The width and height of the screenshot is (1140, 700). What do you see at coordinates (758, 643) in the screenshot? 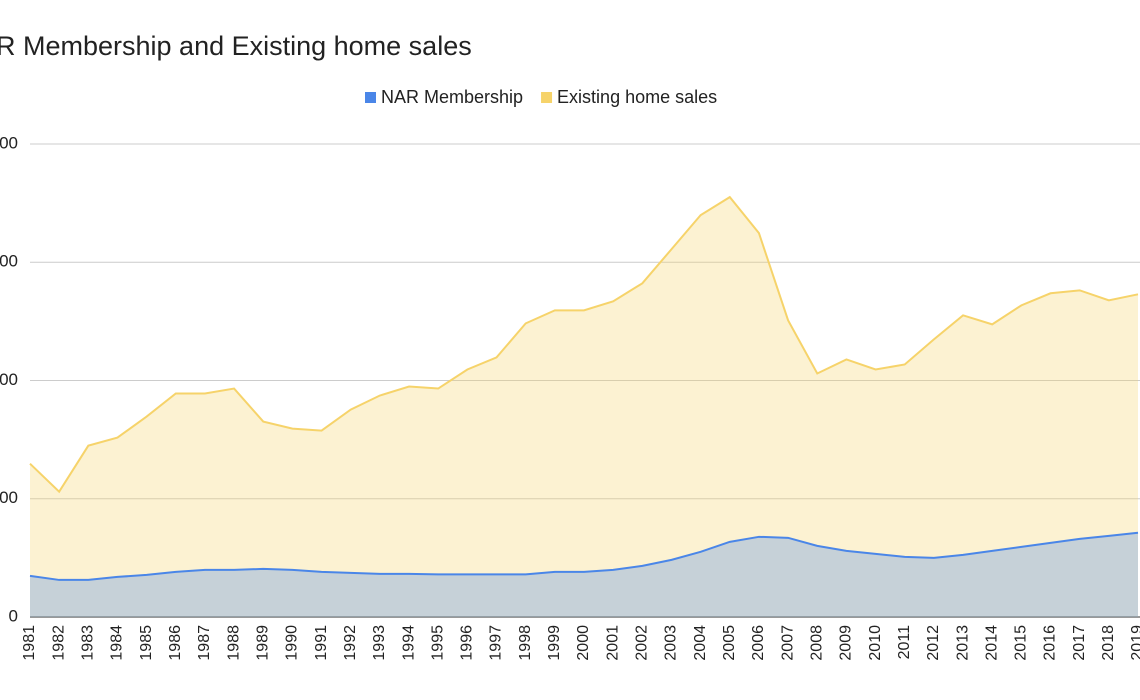
I see `x-tick-label: 2006` at bounding box center [758, 643].